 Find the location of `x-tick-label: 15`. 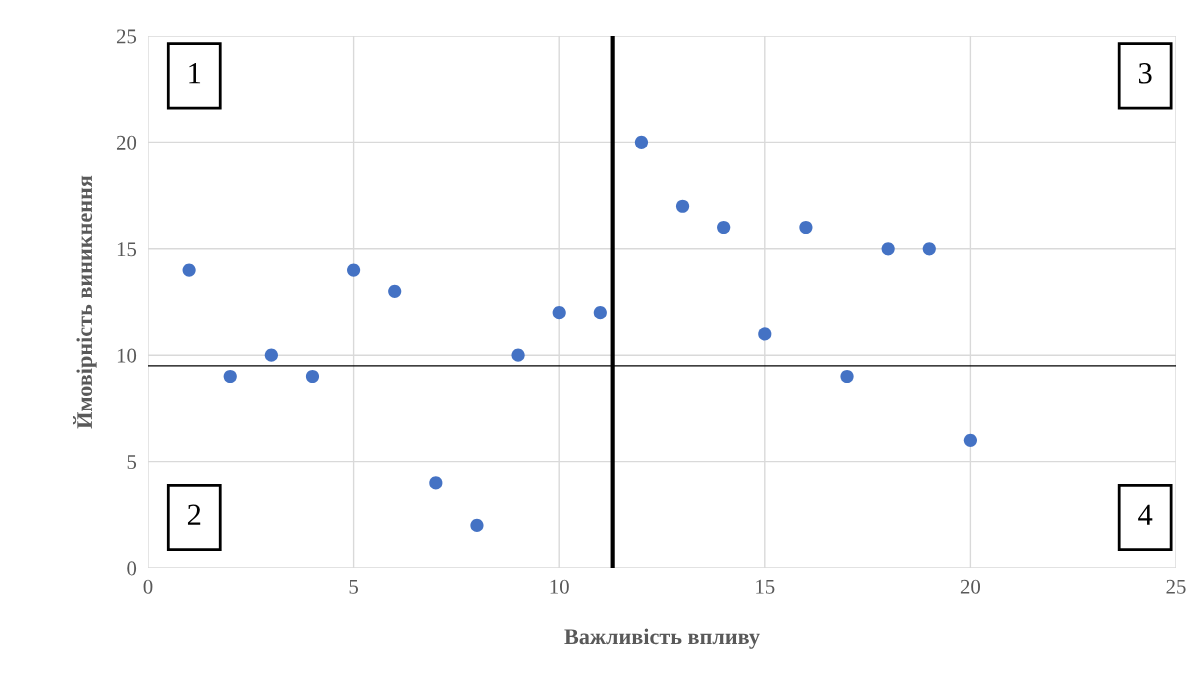

x-tick-label: 15 is located at coordinates (765, 586).